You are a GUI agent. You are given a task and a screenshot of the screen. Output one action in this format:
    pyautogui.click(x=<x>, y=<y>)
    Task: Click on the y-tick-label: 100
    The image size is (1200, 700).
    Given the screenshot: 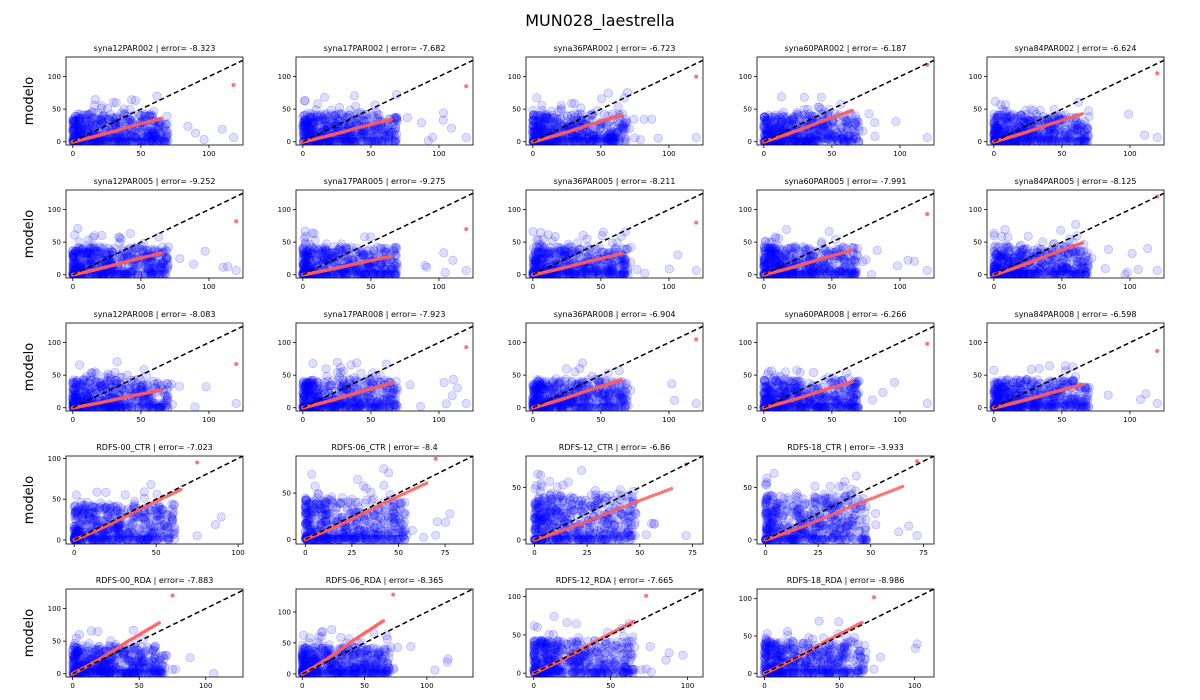 What is the action you would take?
    pyautogui.click(x=975, y=77)
    